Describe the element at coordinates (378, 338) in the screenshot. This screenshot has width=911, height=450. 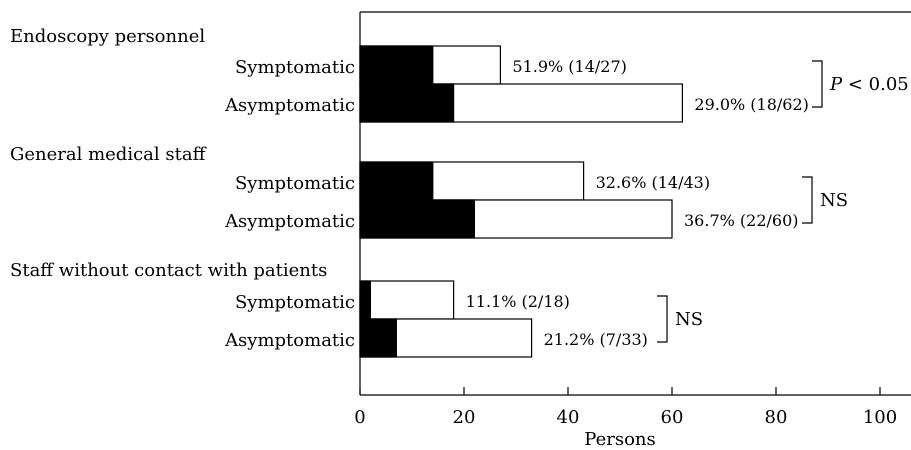
I see `group-3-asymptomatic-positive-bar` at that location.